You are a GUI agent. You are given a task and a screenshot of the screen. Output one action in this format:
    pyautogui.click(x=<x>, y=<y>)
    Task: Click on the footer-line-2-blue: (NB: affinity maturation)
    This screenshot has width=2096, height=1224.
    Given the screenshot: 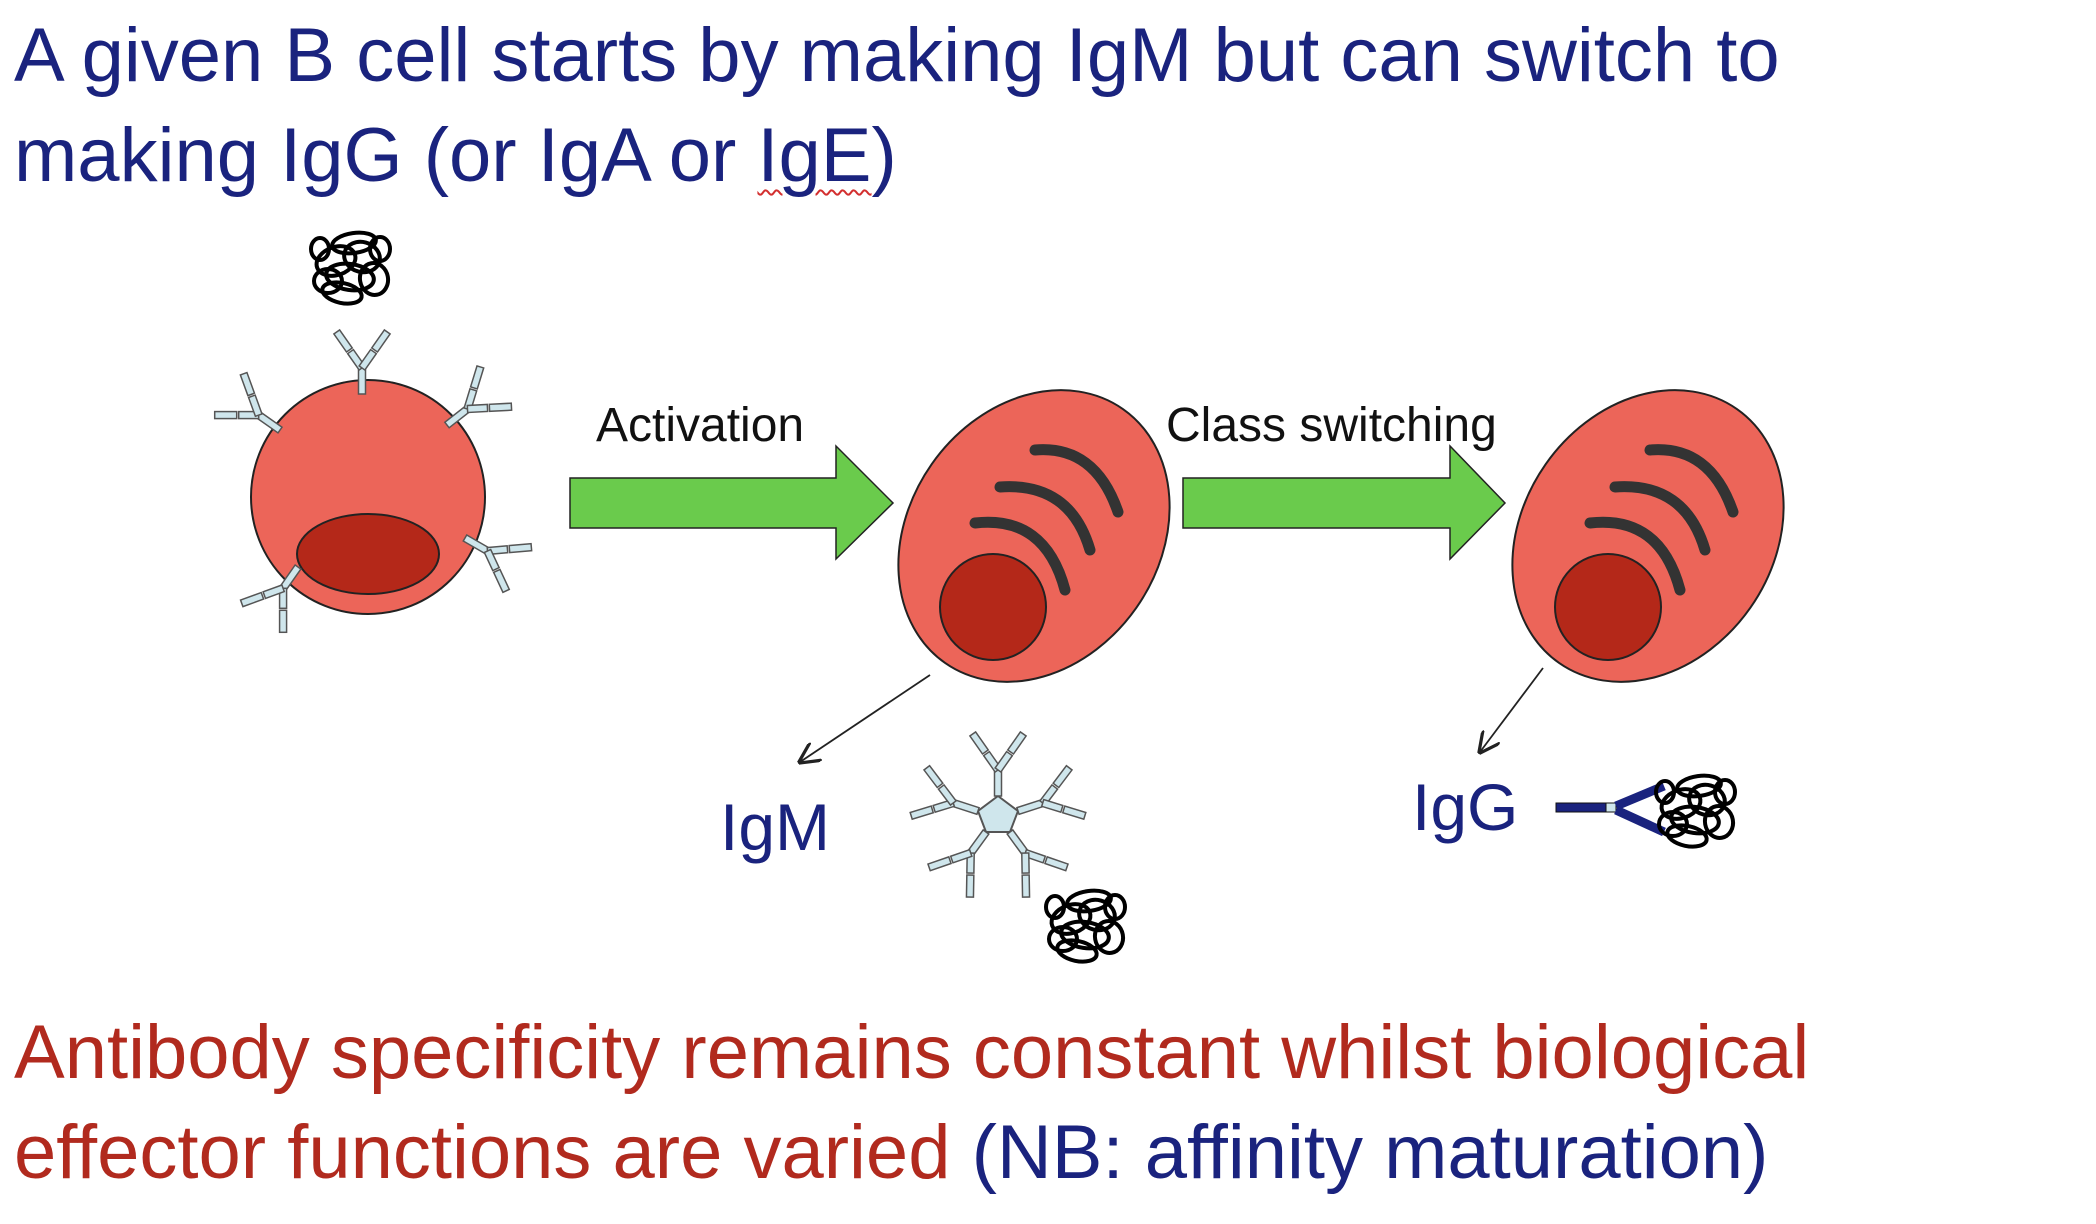 What is the action you would take?
    pyautogui.click(x=1370, y=1152)
    